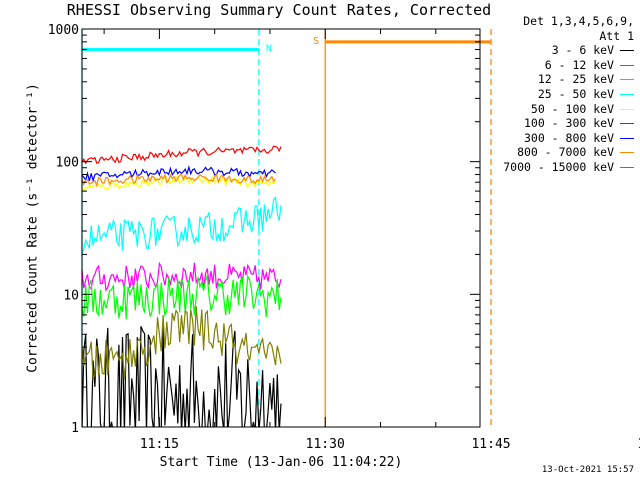 This screenshot has height=480, width=640. I want to click on legend-item: 7000 - 15000 keV, so click(568, 167).